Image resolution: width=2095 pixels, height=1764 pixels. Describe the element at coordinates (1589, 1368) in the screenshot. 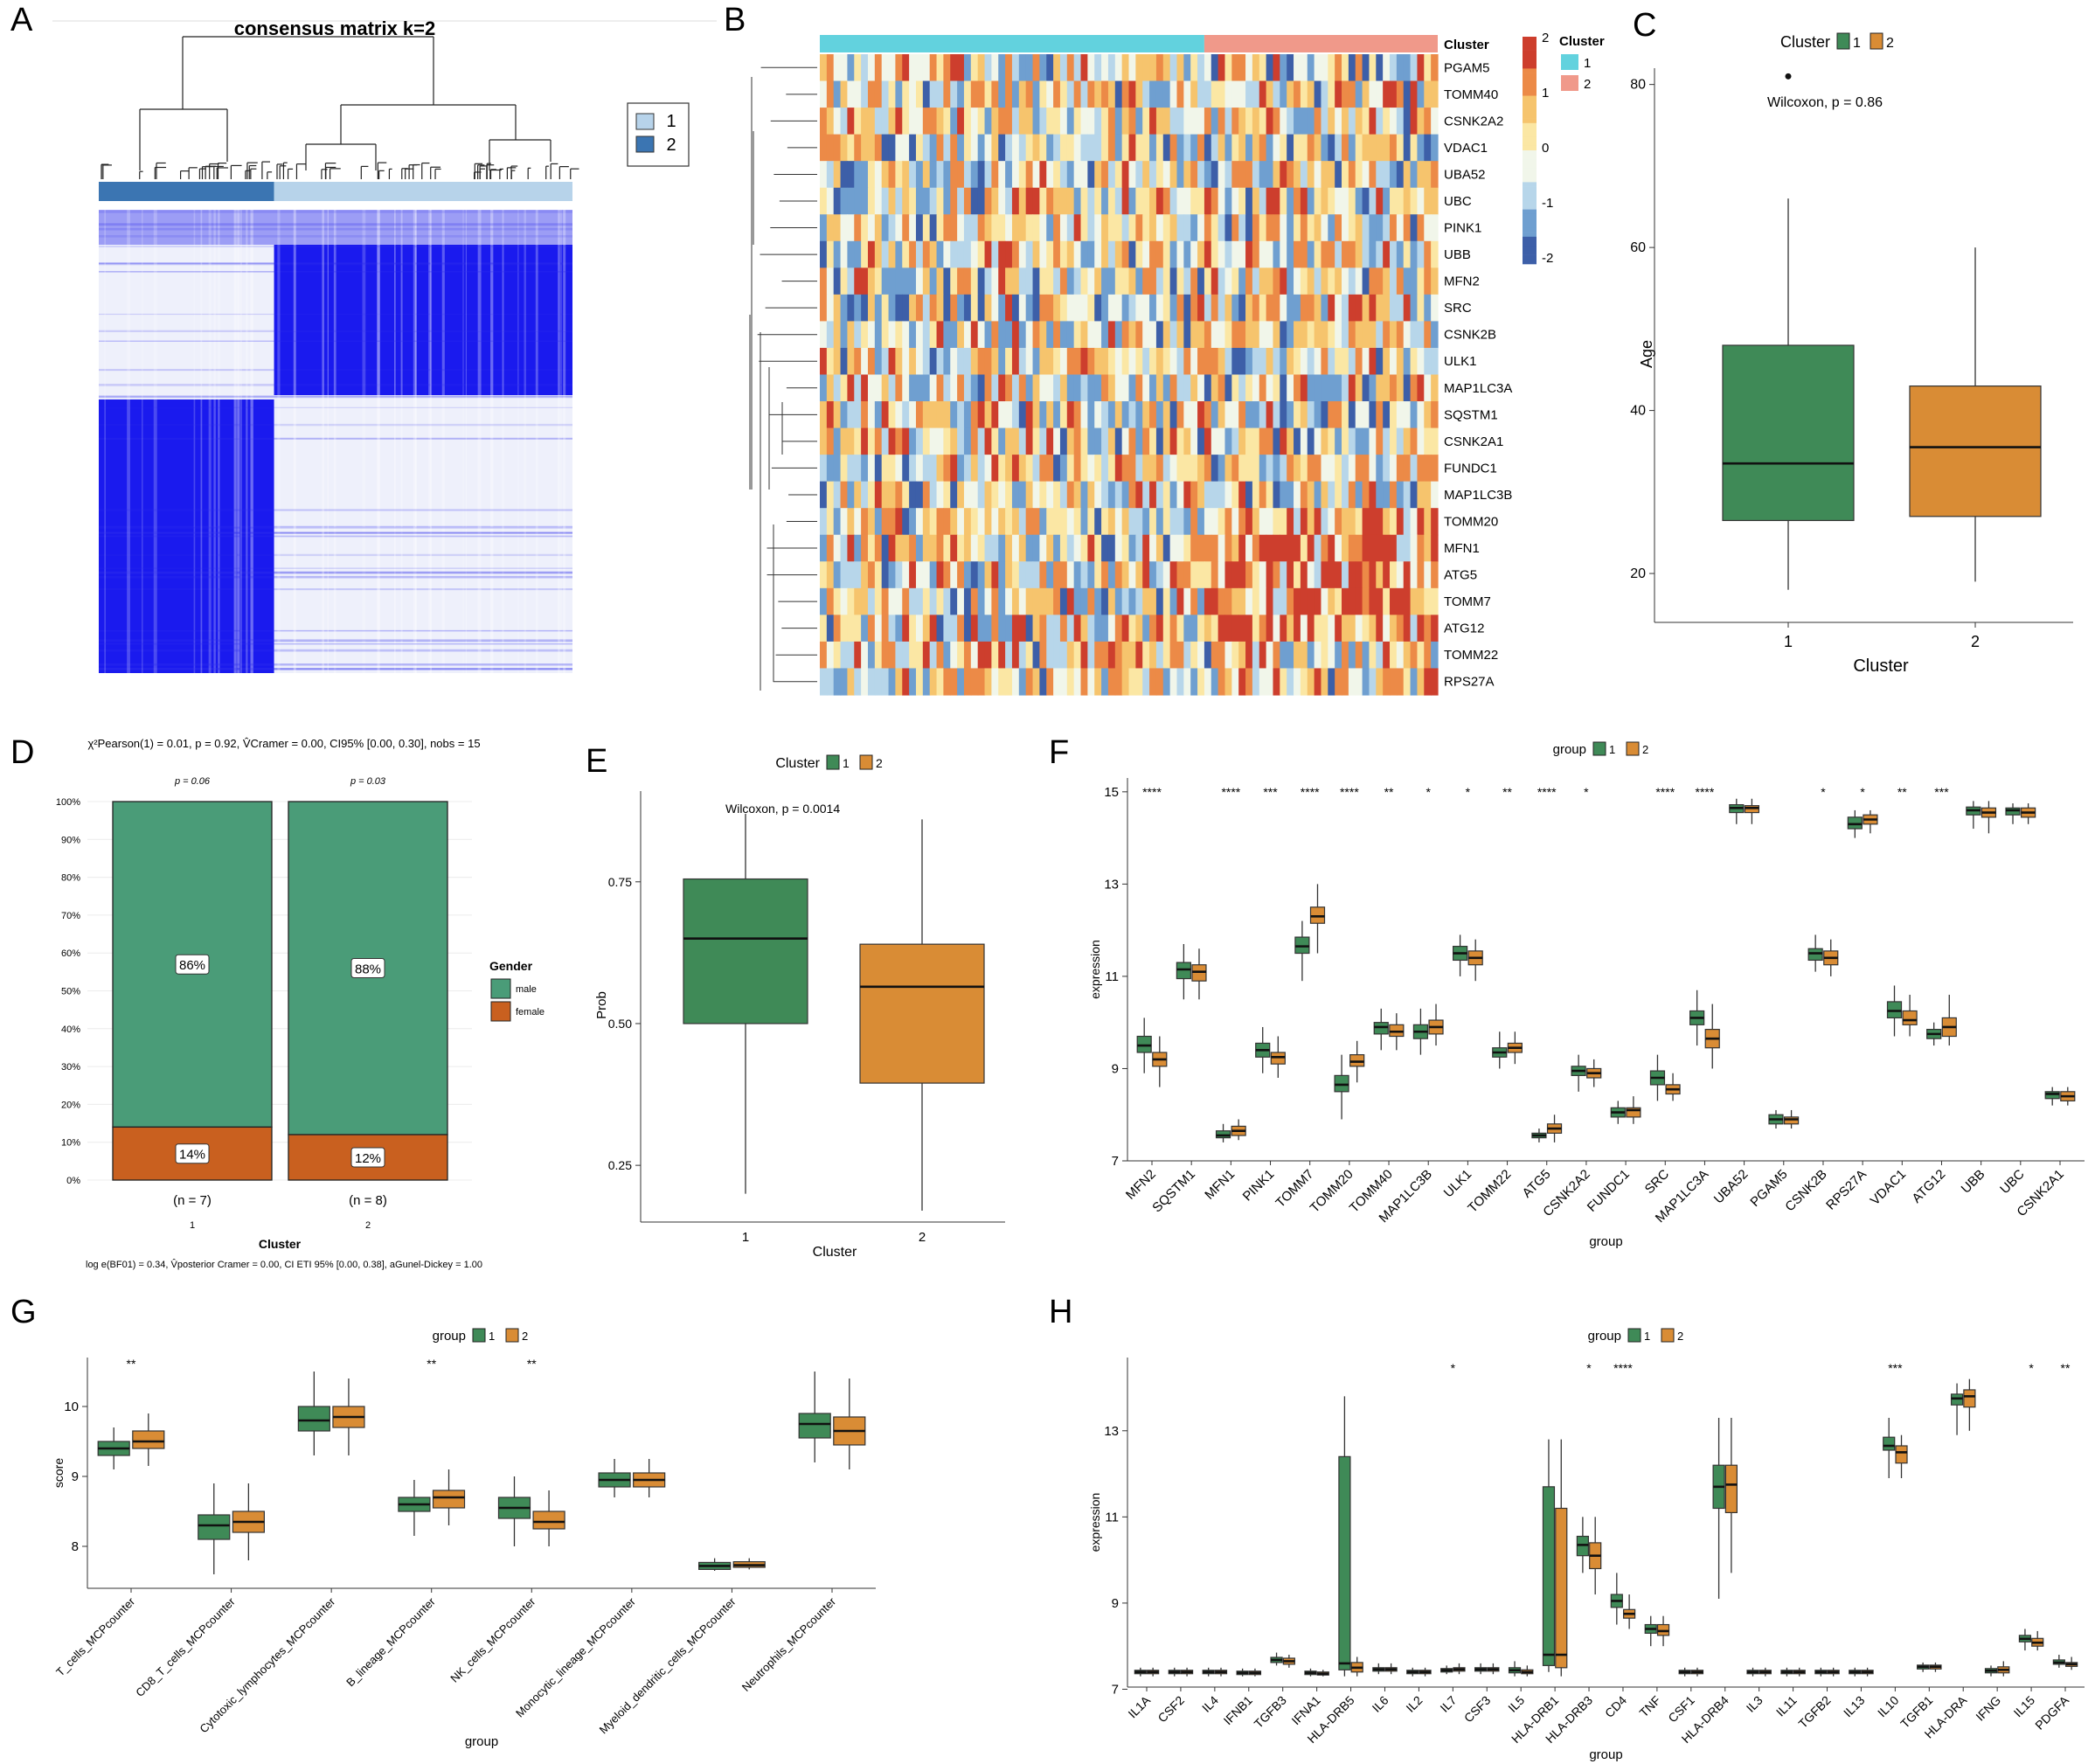

I see `significance-marker: *` at that location.